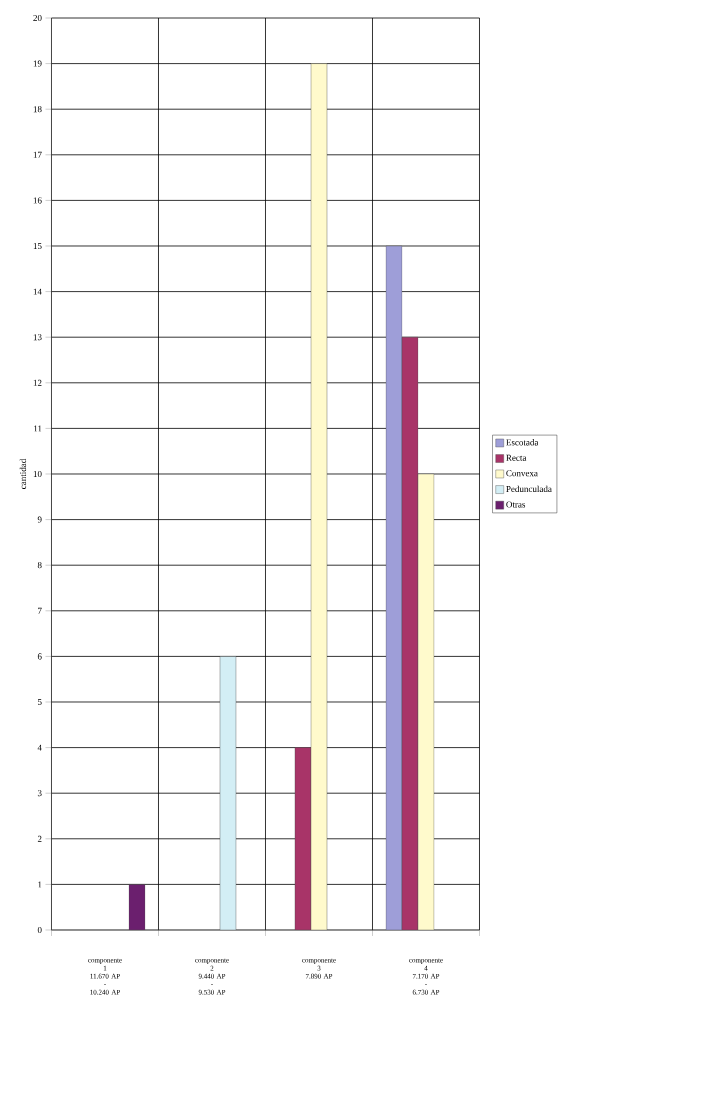 Image resolution: width=723 pixels, height=1101 pixels. What do you see at coordinates (40, 884) in the screenshot?
I see `y-tick-label: 1` at bounding box center [40, 884].